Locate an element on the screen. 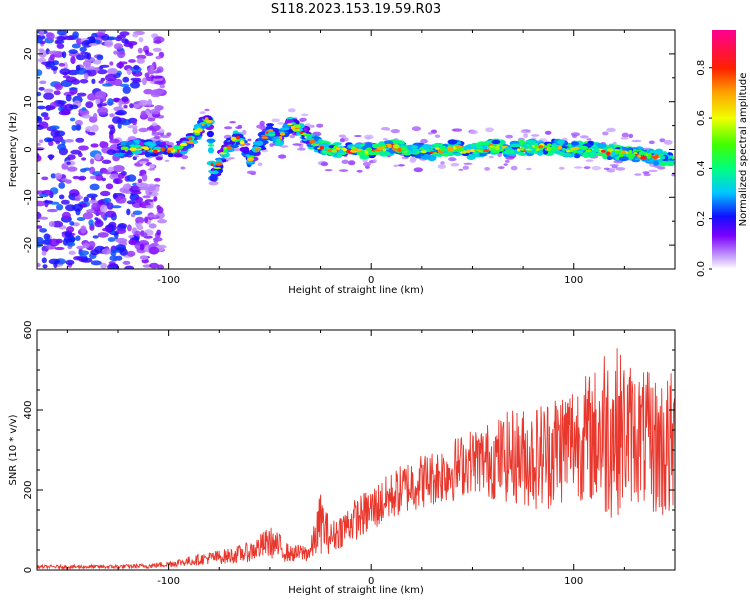 This screenshot has height=600, width=750. x-tick-label: 100 is located at coordinates (573, 581).